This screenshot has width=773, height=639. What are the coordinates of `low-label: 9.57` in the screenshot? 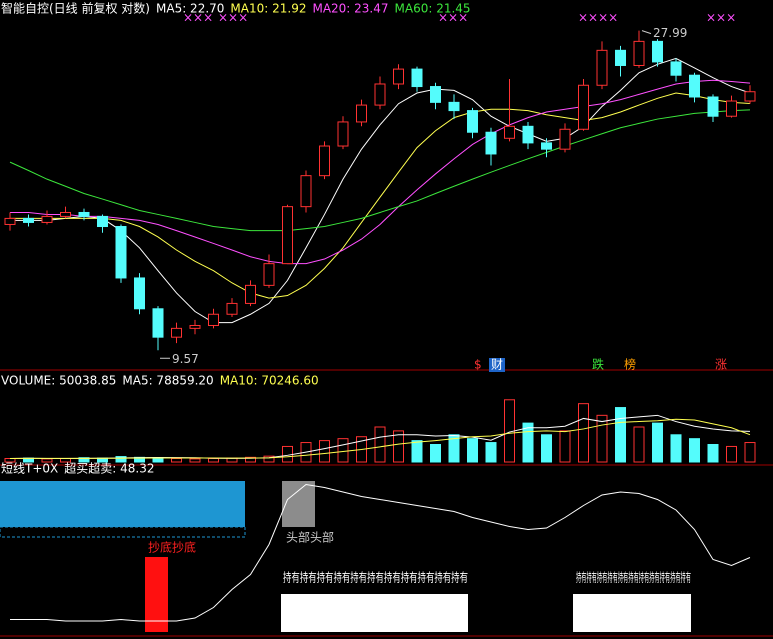 It's located at (185, 359).